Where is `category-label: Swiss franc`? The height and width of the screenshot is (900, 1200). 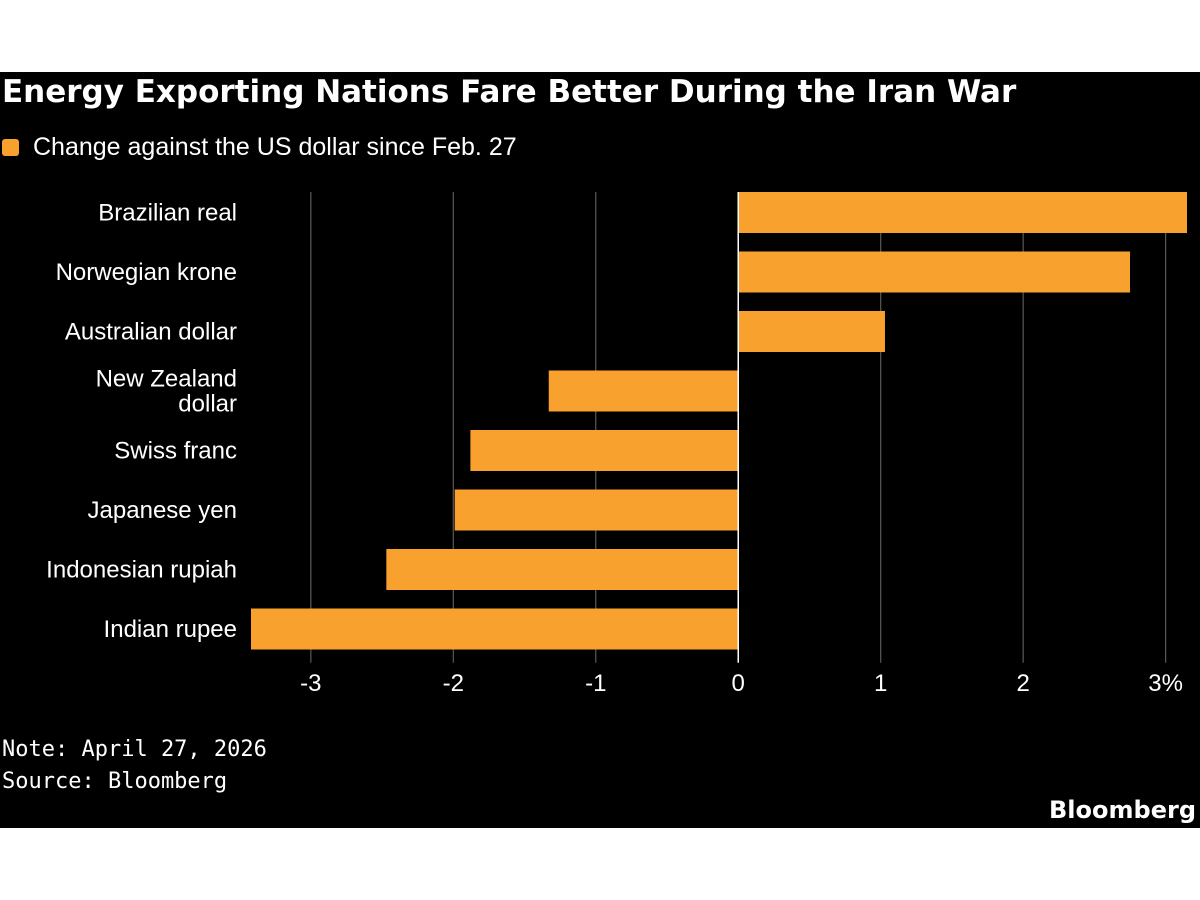 category-label: Swiss franc is located at coordinates (175, 451).